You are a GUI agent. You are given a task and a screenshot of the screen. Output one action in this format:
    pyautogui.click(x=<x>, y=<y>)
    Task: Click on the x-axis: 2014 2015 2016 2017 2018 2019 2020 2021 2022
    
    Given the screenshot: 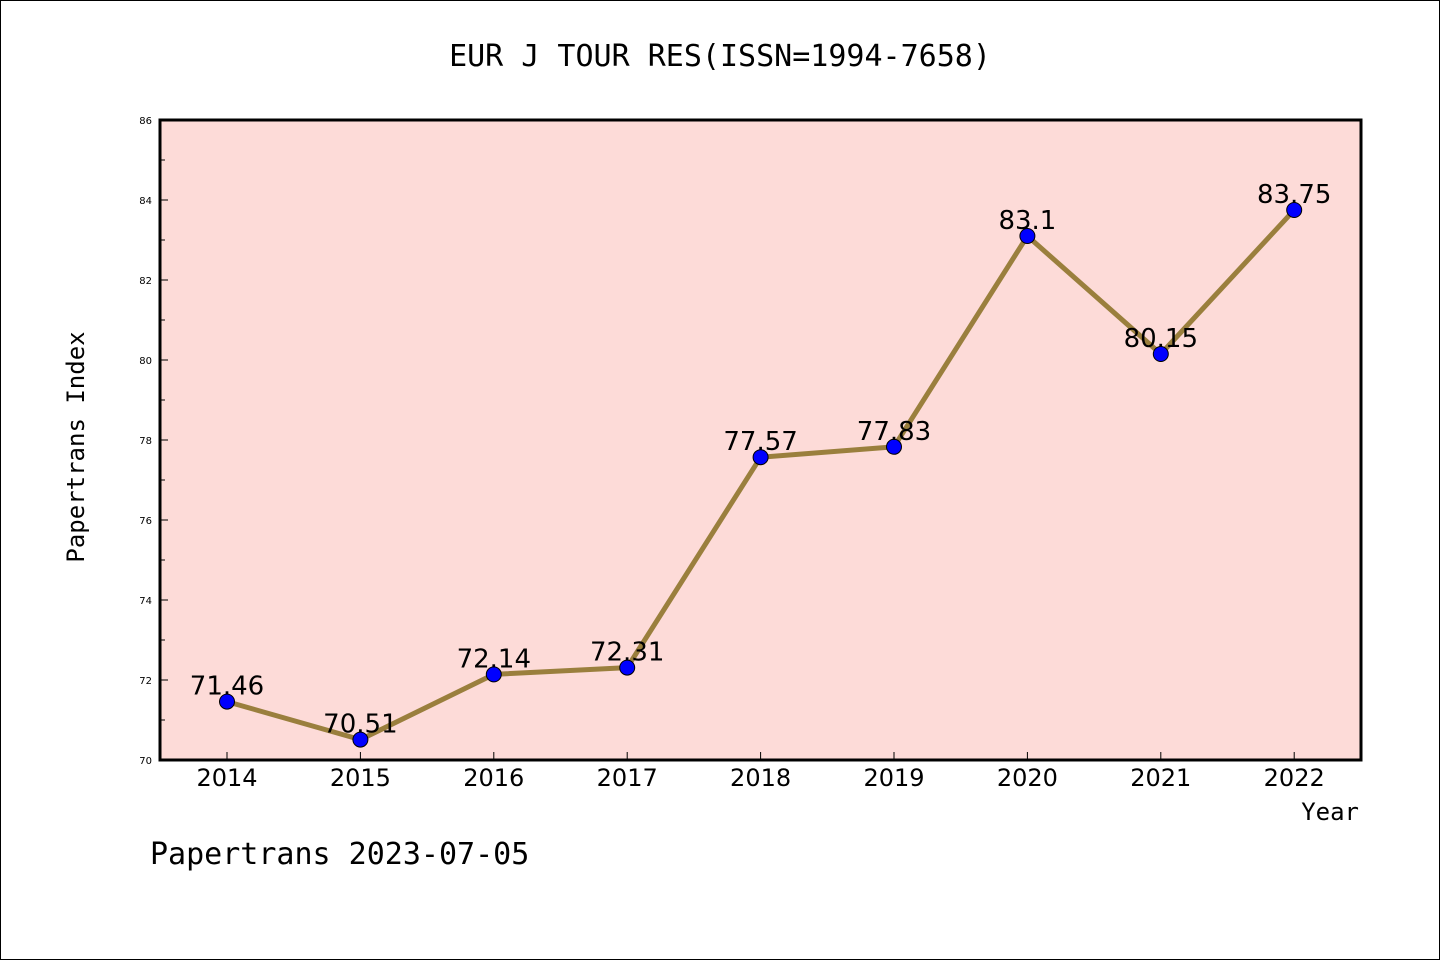 What is the action you would take?
    pyautogui.click(x=760, y=772)
    